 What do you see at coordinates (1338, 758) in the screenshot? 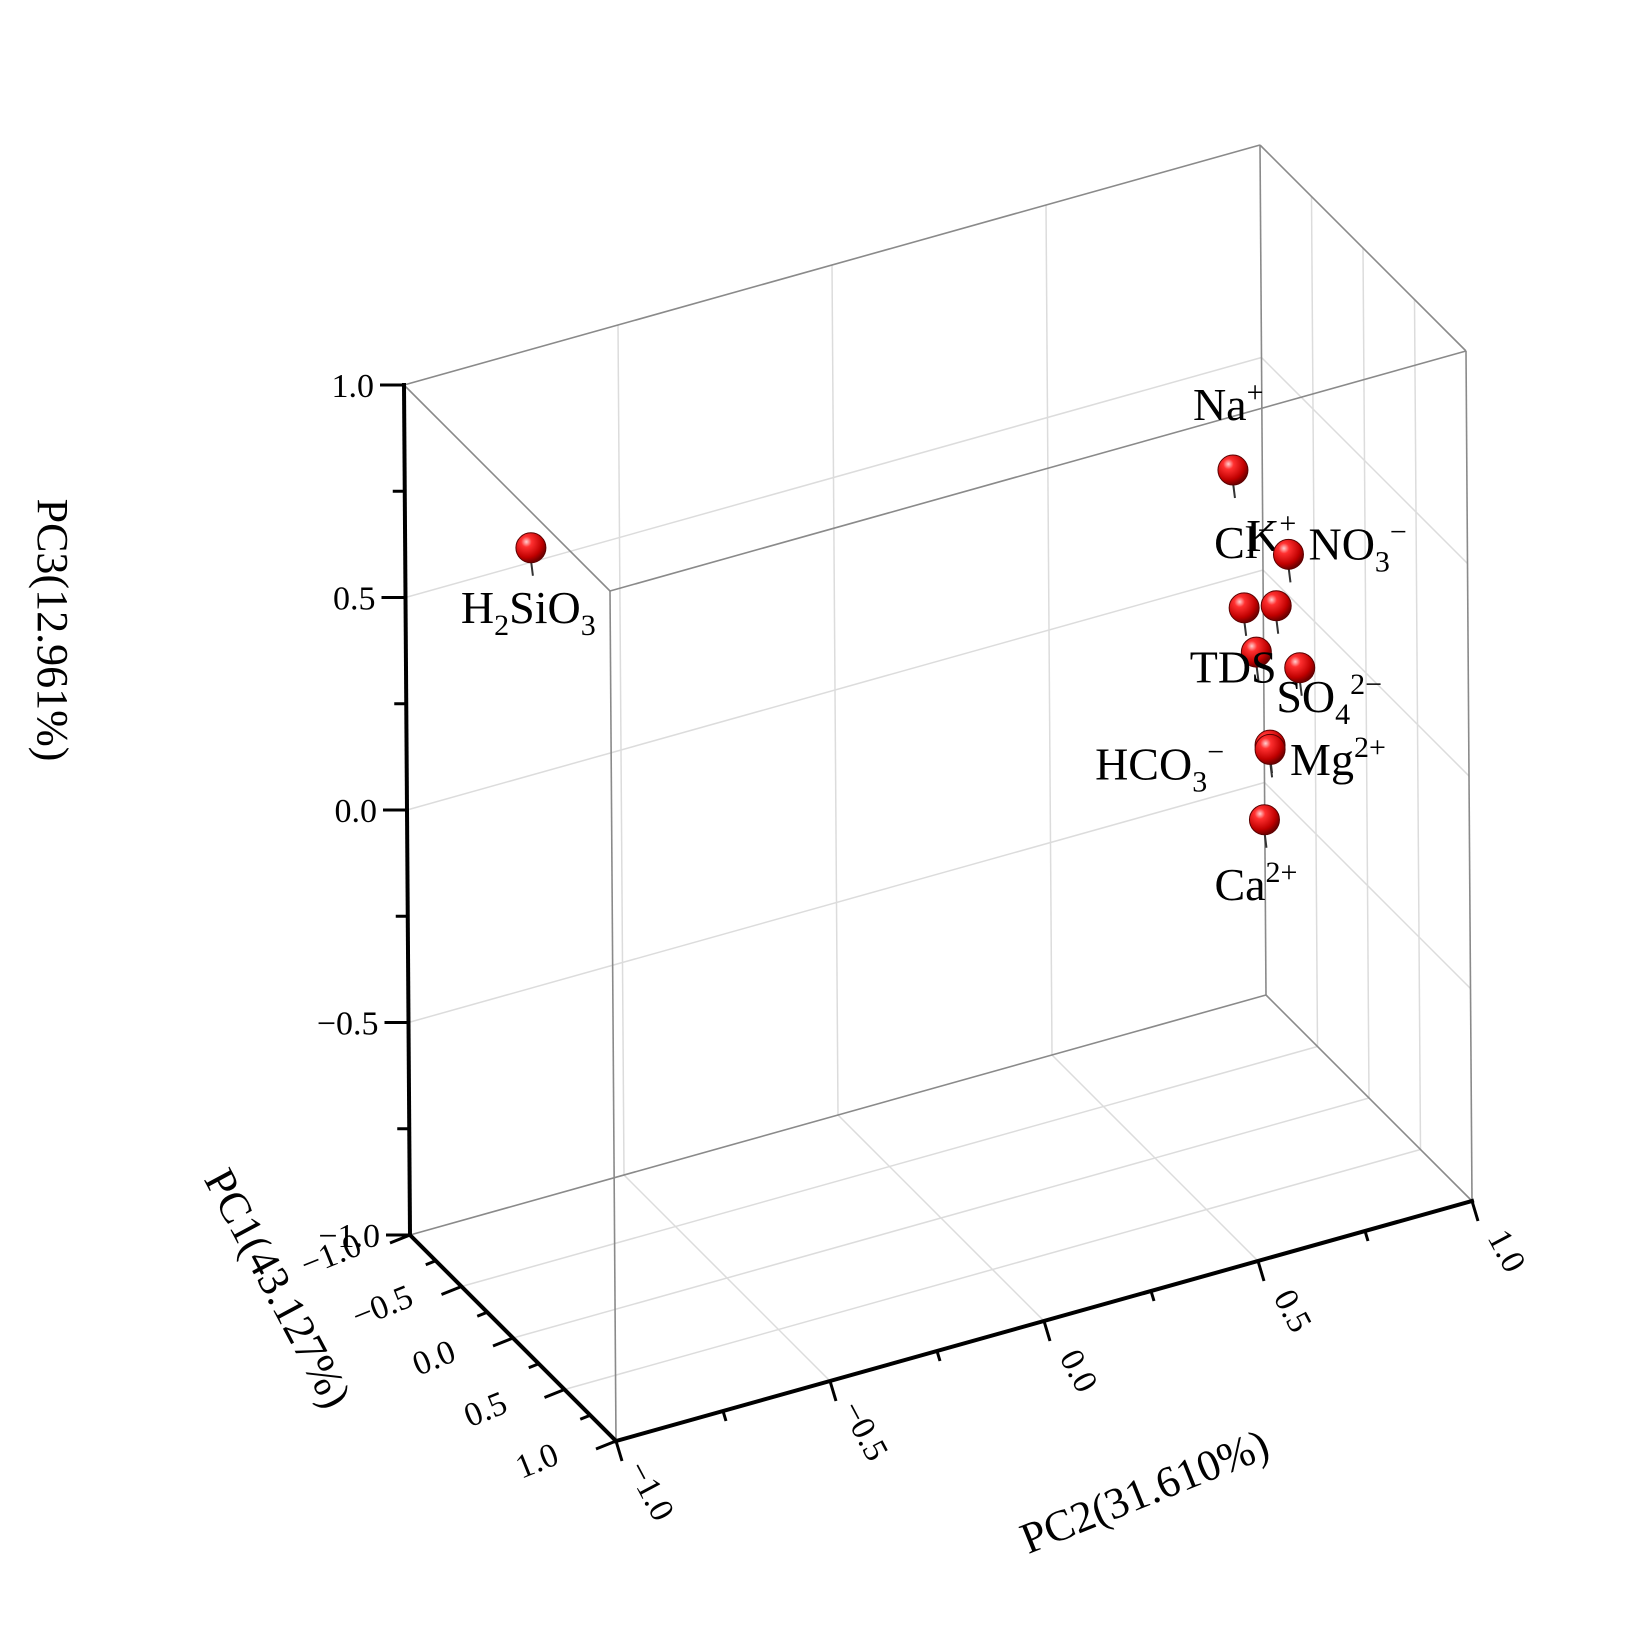
I see `point-label: Mg2+​` at bounding box center [1338, 758].